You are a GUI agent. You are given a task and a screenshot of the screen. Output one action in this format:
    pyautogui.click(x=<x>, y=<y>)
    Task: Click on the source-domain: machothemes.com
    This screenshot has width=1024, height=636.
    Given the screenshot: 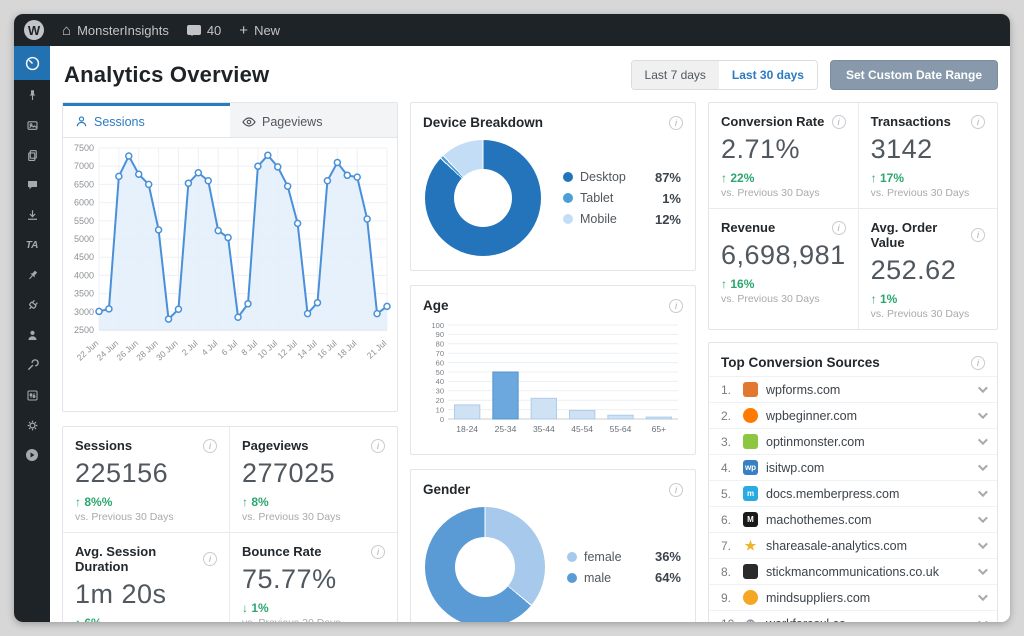 What is the action you would take?
    pyautogui.click(x=819, y=519)
    